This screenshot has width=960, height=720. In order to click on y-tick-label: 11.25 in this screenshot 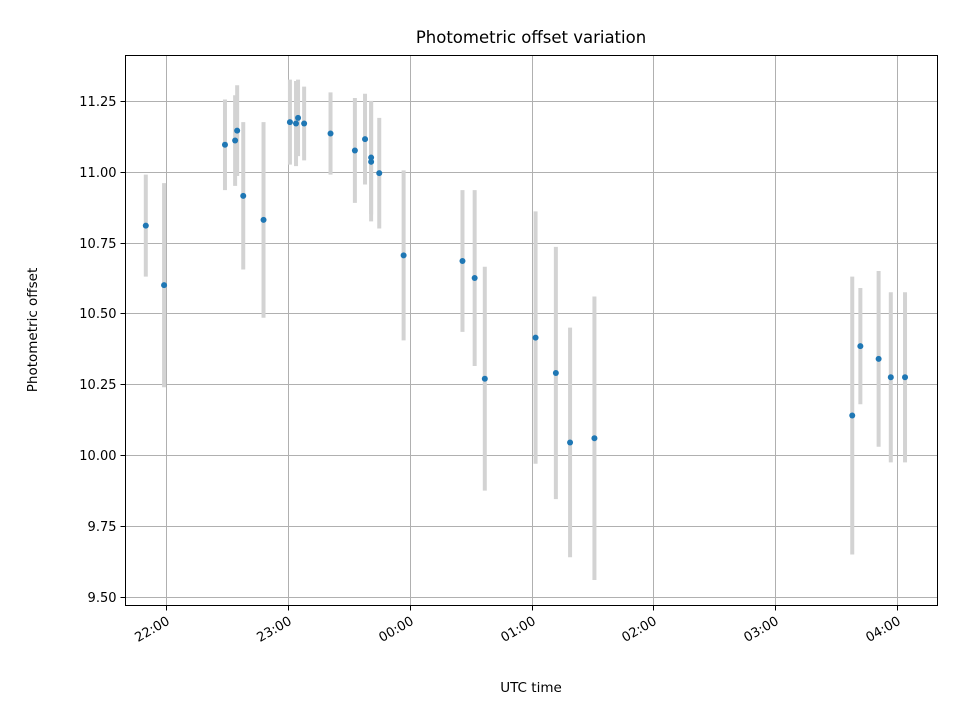, I will do `click(97, 102)`.